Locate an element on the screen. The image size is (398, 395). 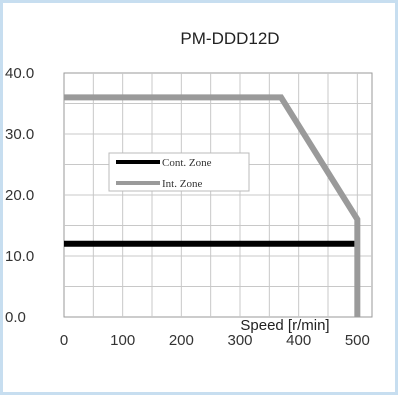
y-tick-label: 0.0 is located at coordinates (15, 317).